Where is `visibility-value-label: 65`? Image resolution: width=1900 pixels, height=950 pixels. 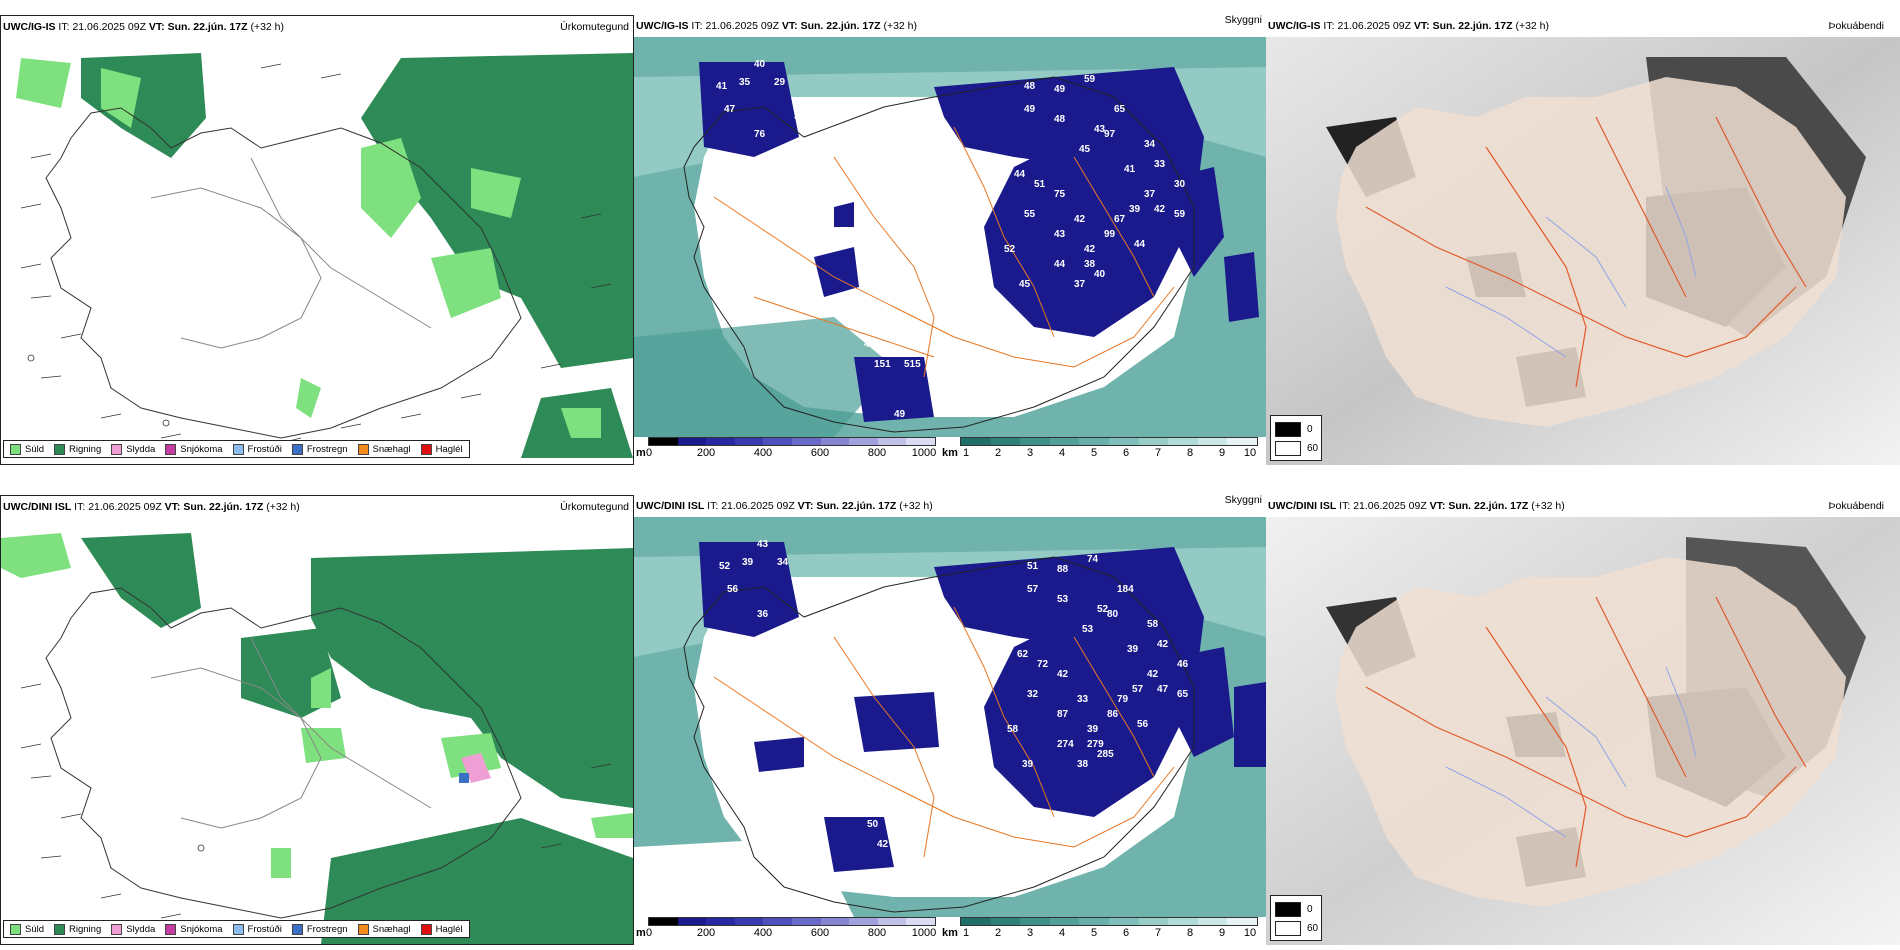 visibility-value-label: 65 is located at coordinates (1183, 694).